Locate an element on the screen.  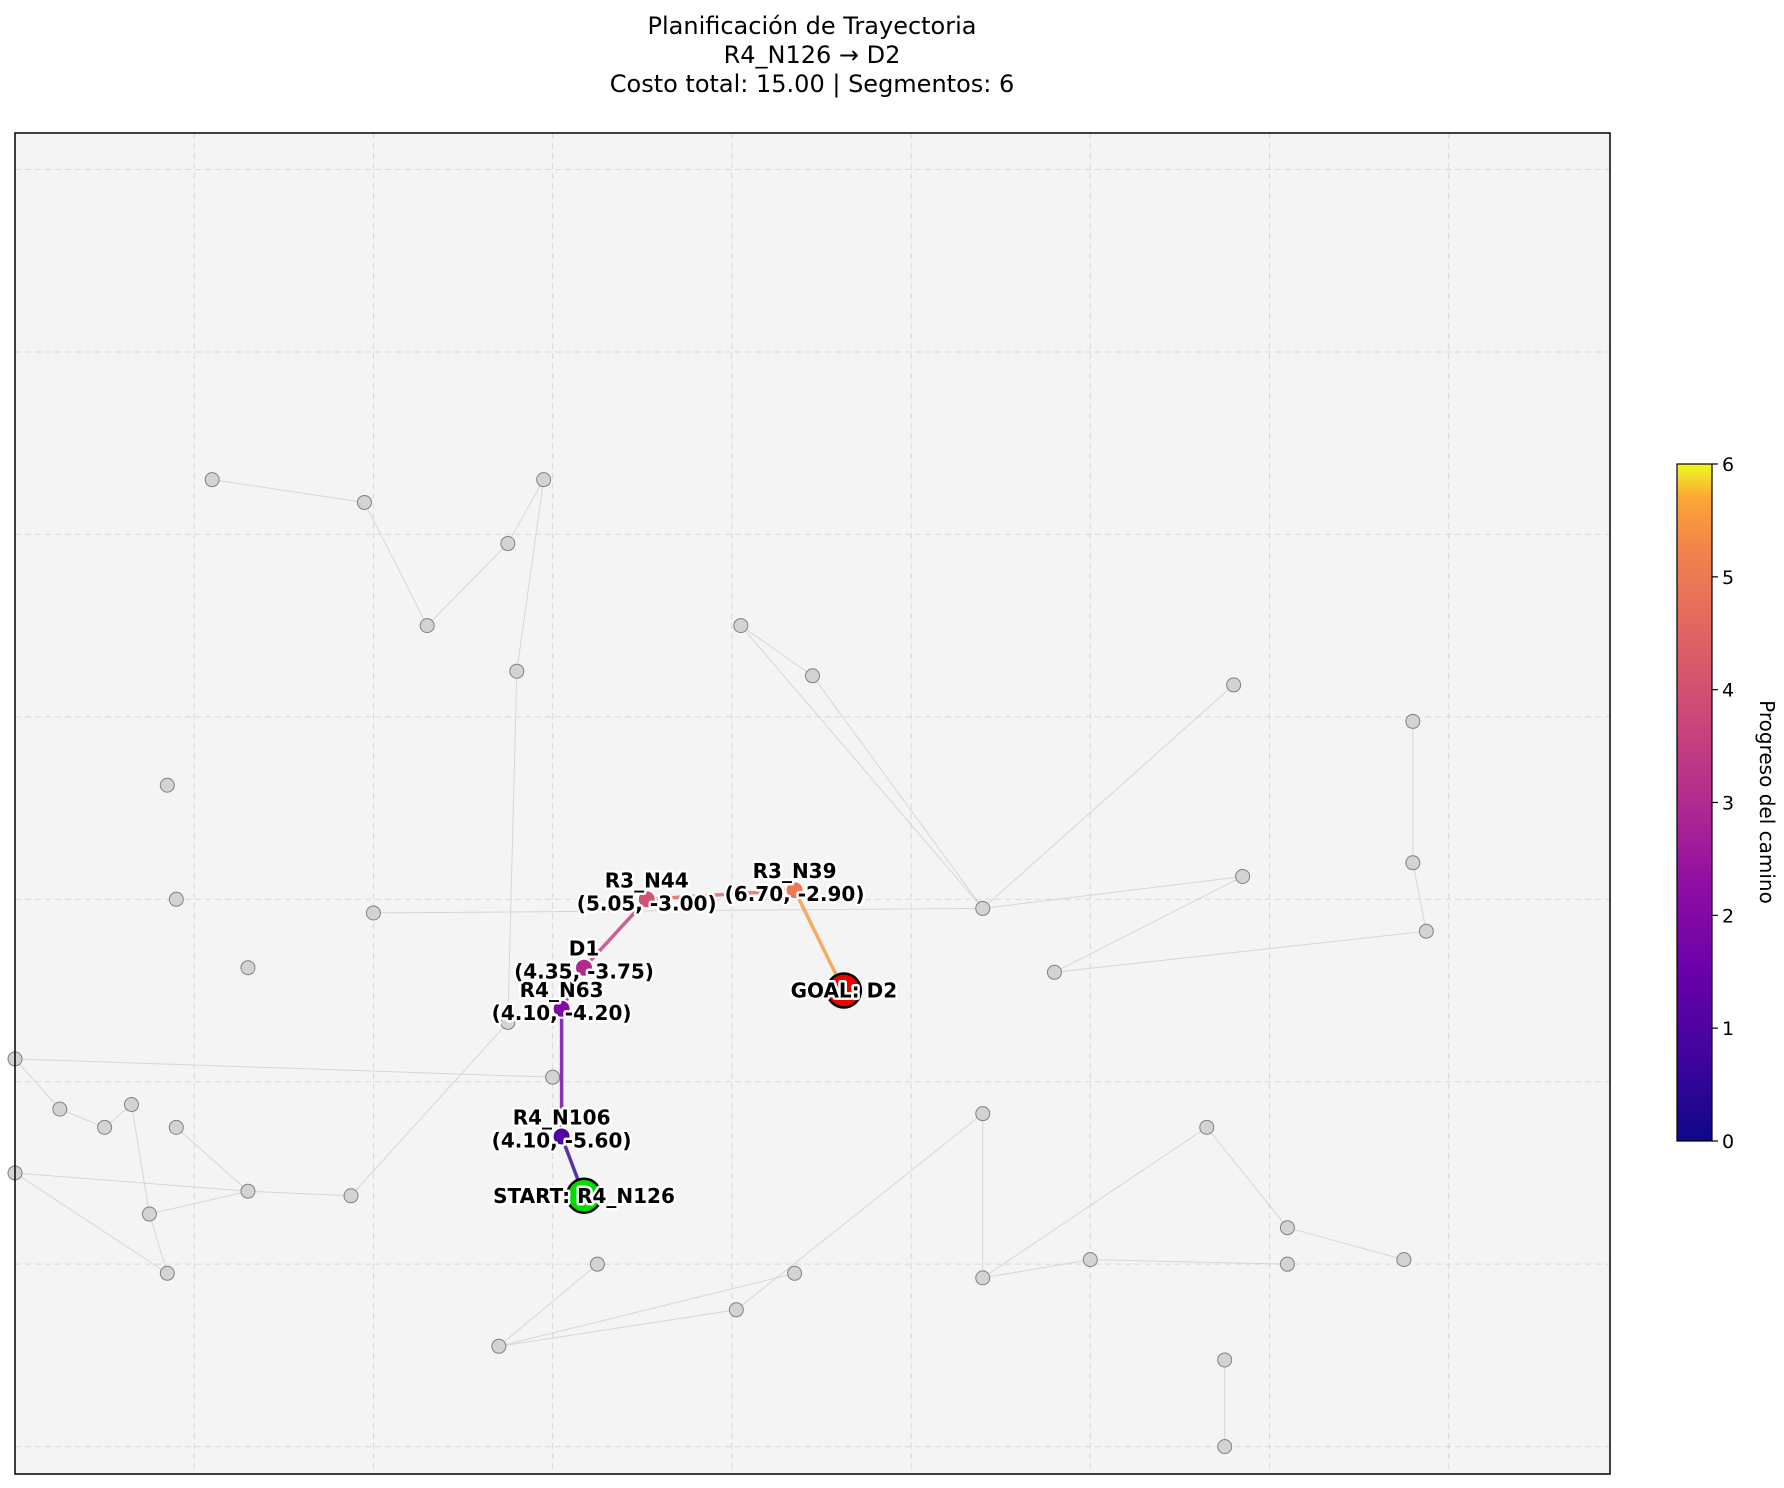
goal-label: GOAL: D2 is located at coordinates (844, 991).